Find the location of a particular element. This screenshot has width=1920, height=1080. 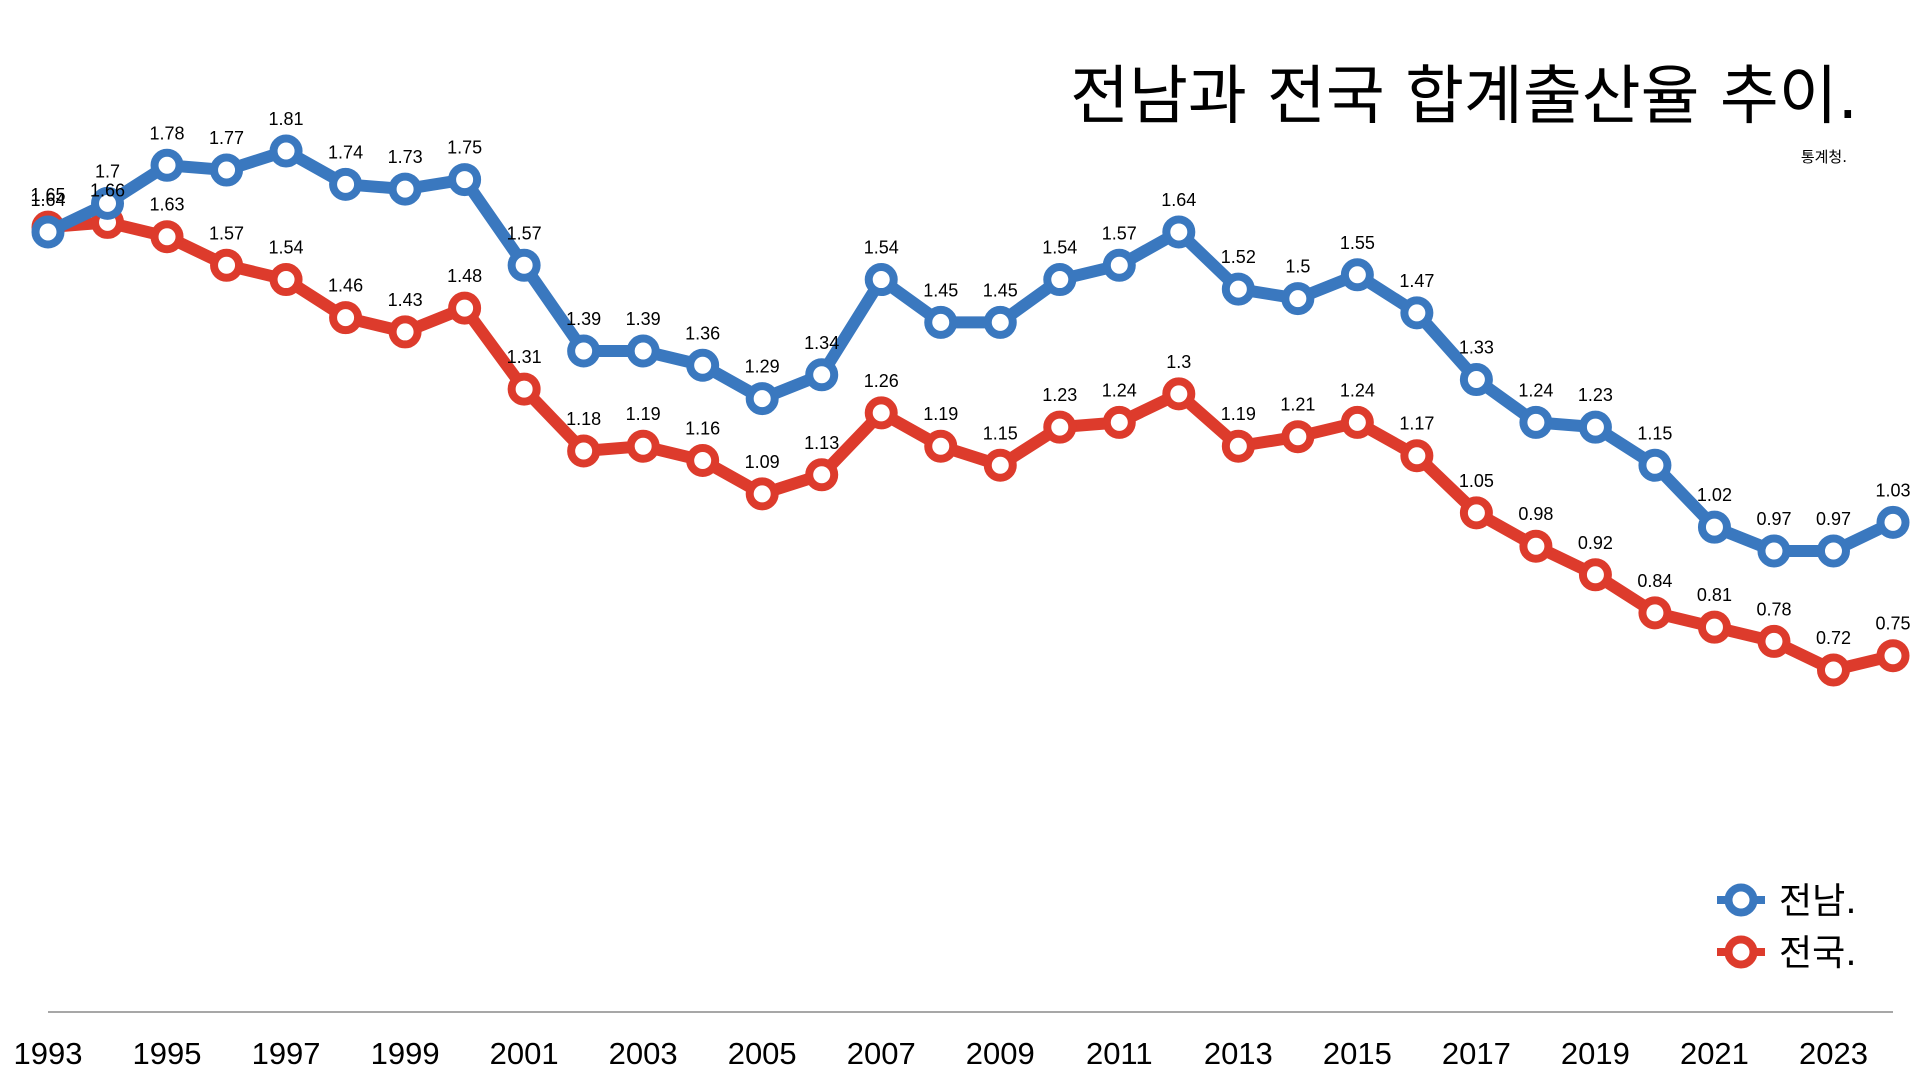

data-label: 0.84 is located at coordinates (1654, 581).